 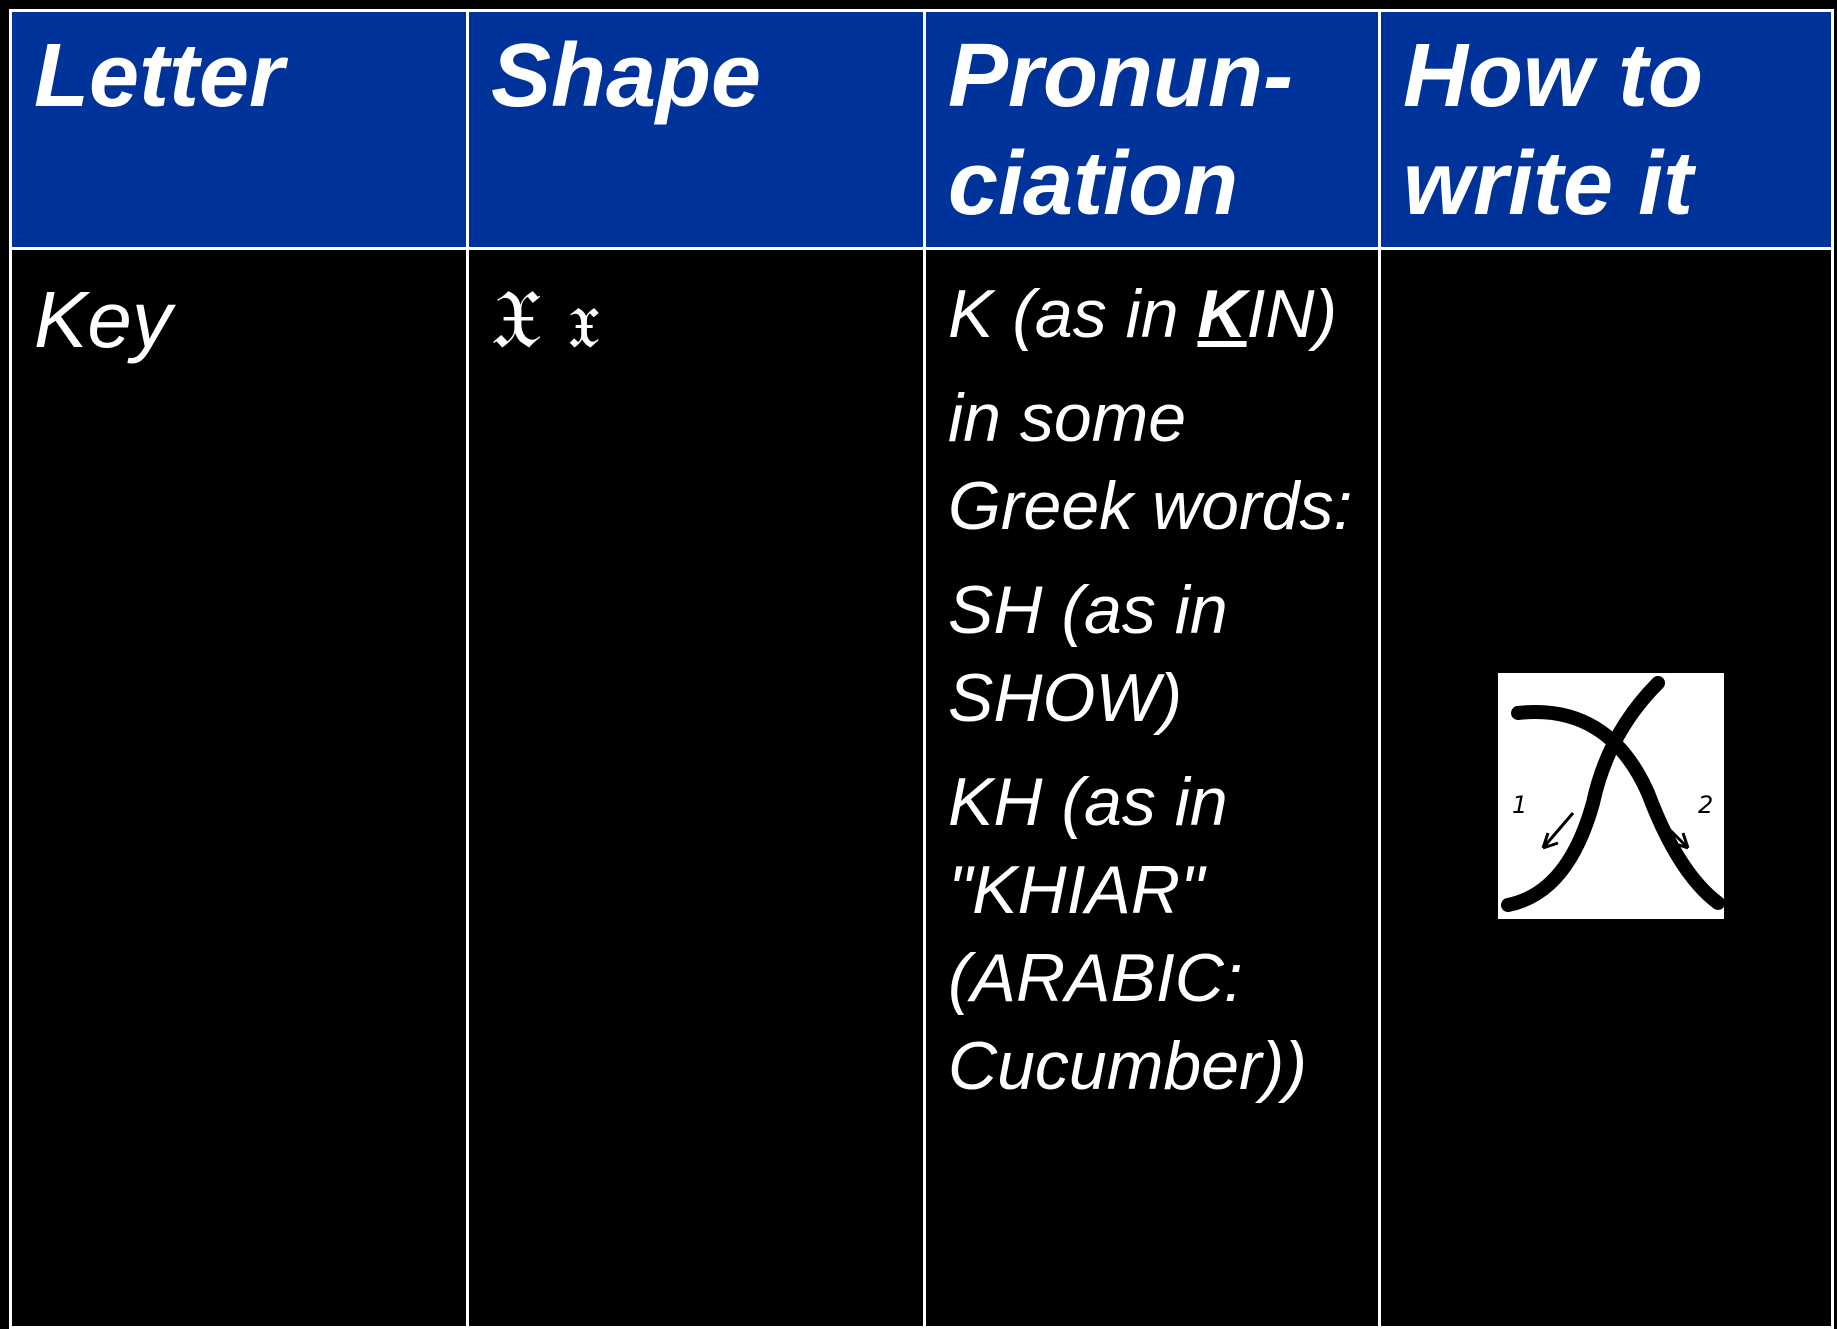 What do you see at coordinates (239, 129) in the screenshot?
I see `header-cell: Letter` at bounding box center [239, 129].